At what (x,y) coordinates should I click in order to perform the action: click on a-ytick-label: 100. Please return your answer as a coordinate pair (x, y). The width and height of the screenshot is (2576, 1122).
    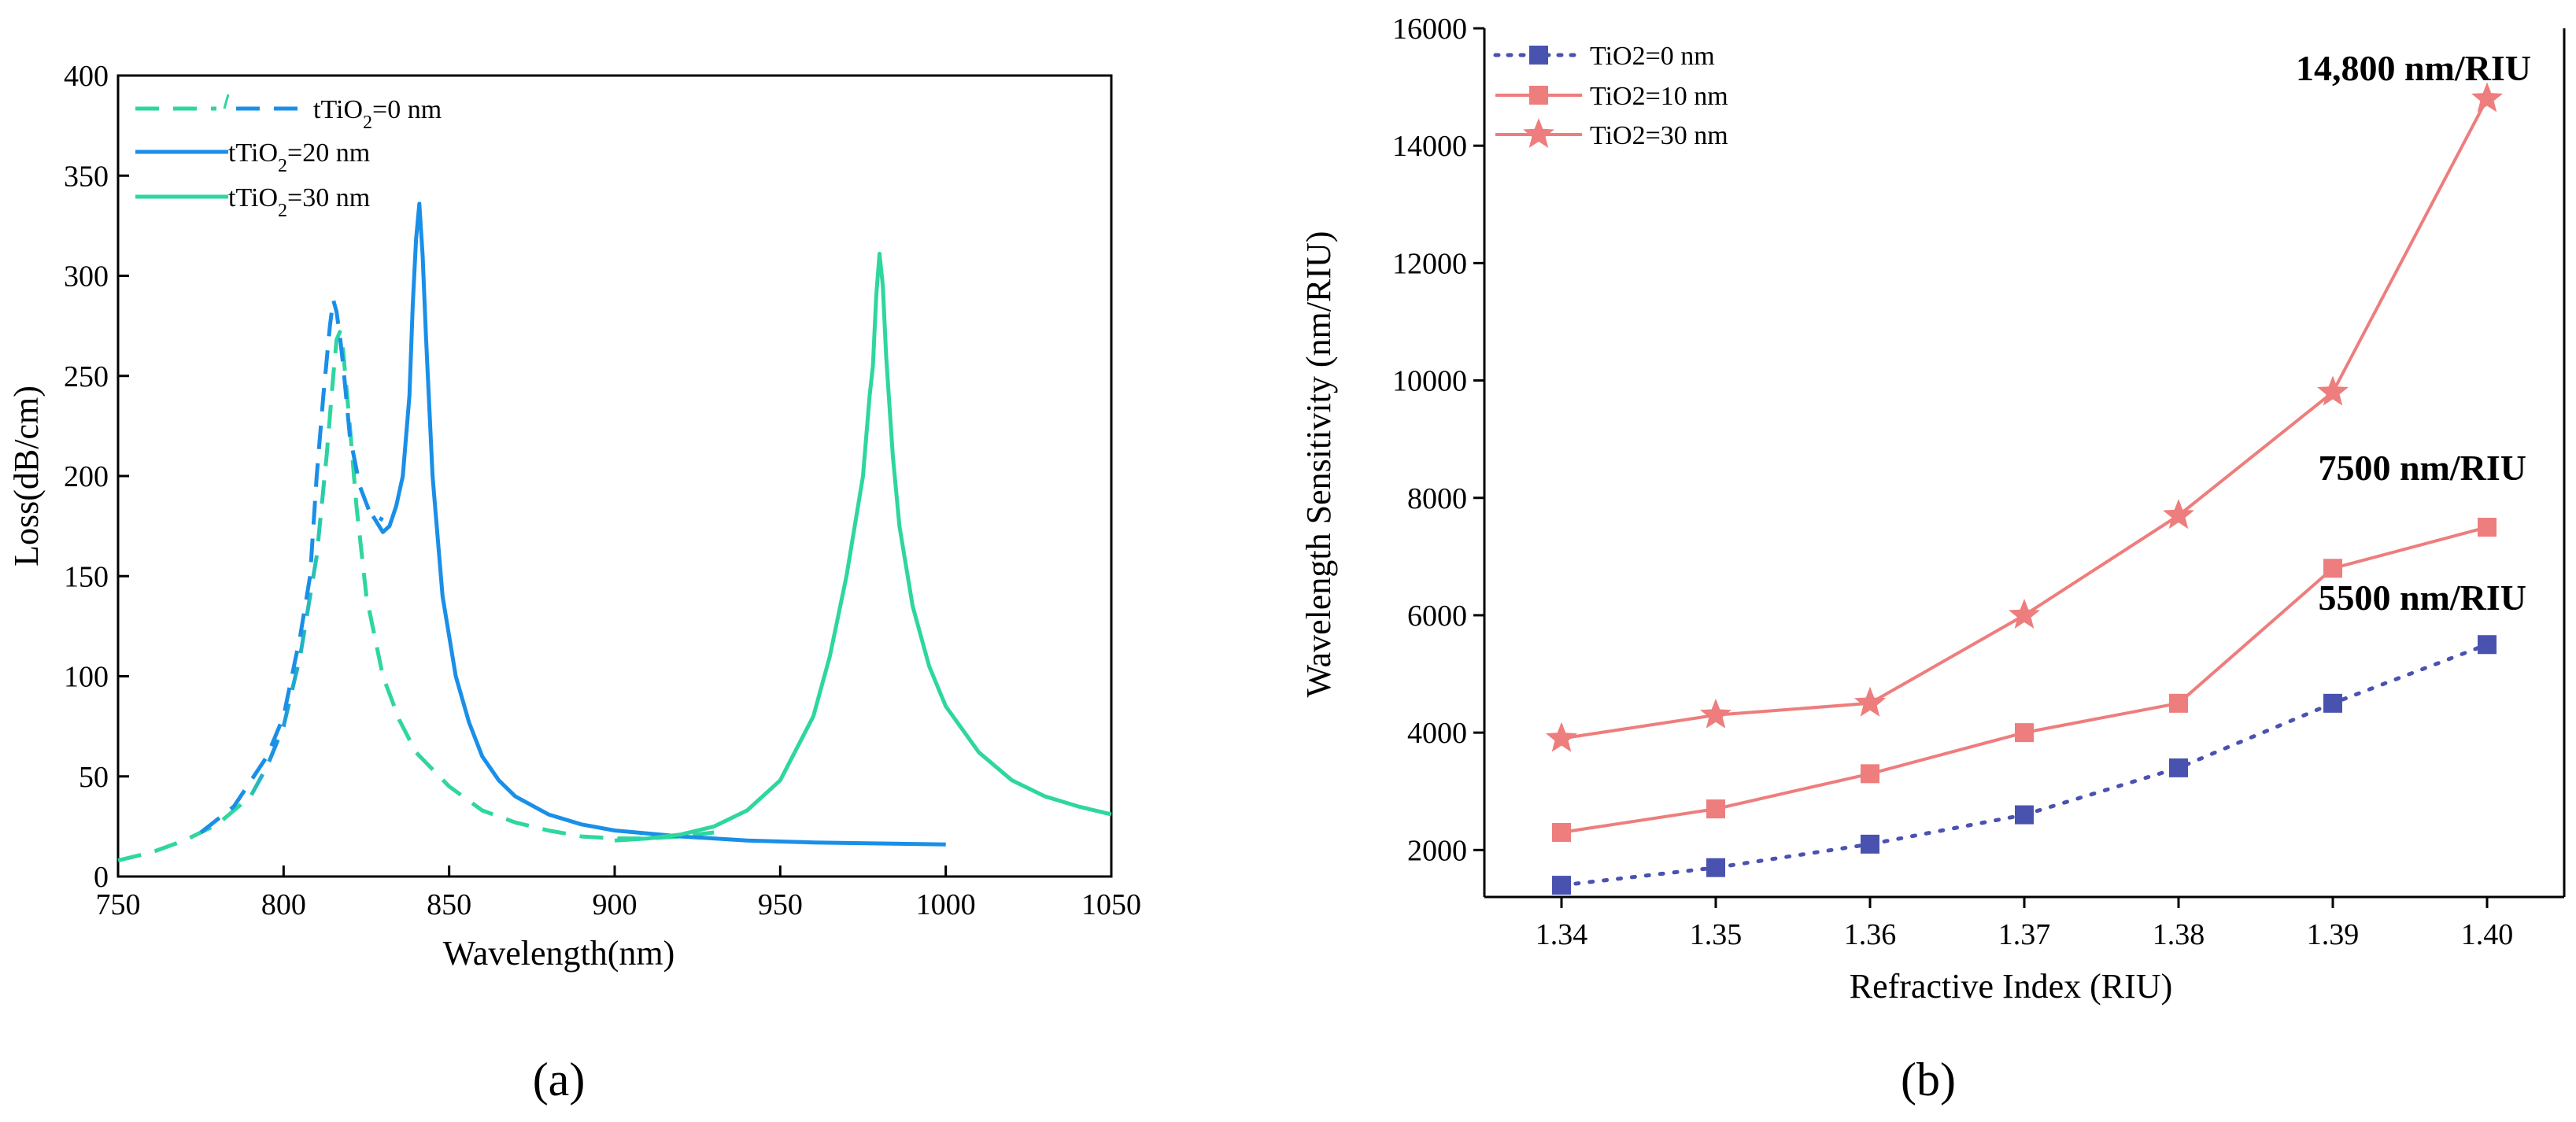
    Looking at the image, I should click on (86, 677).